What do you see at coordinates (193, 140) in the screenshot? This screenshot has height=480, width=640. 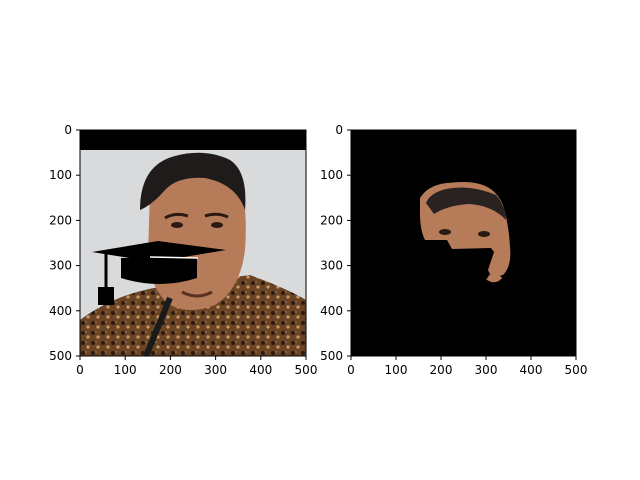 I see `black-bar` at bounding box center [193, 140].